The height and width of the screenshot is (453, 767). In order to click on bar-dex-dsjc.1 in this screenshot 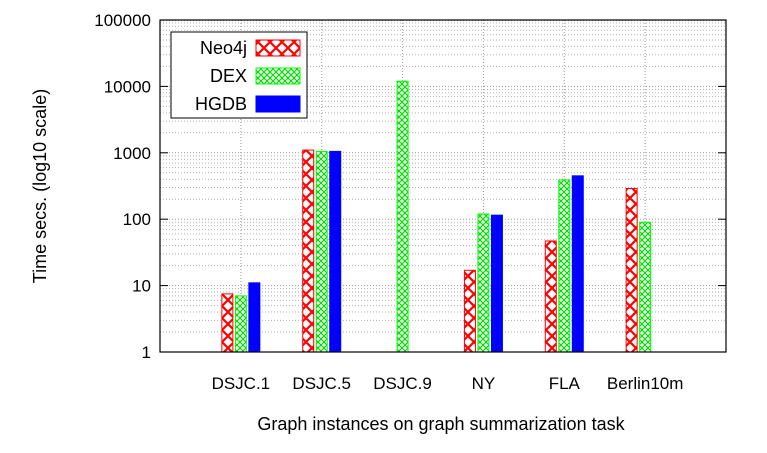, I will do `click(240, 324)`.